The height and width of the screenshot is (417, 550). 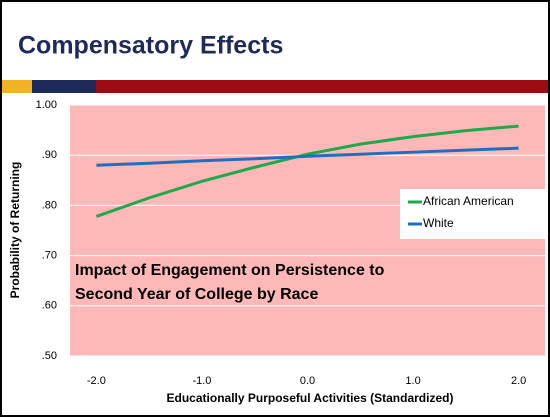 What do you see at coordinates (307, 156) in the screenshot?
I see `series-line` at bounding box center [307, 156].